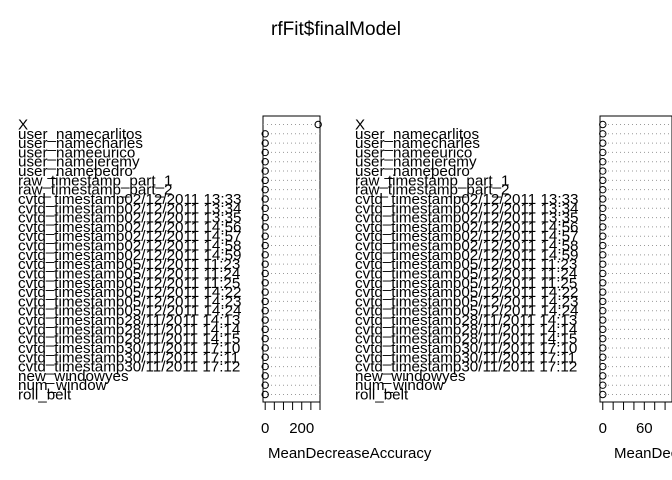 The width and height of the screenshot is (672, 480). What do you see at coordinates (350, 453) in the screenshot?
I see `x-axis-title: MeanDecreaseAccuracy` at bounding box center [350, 453].